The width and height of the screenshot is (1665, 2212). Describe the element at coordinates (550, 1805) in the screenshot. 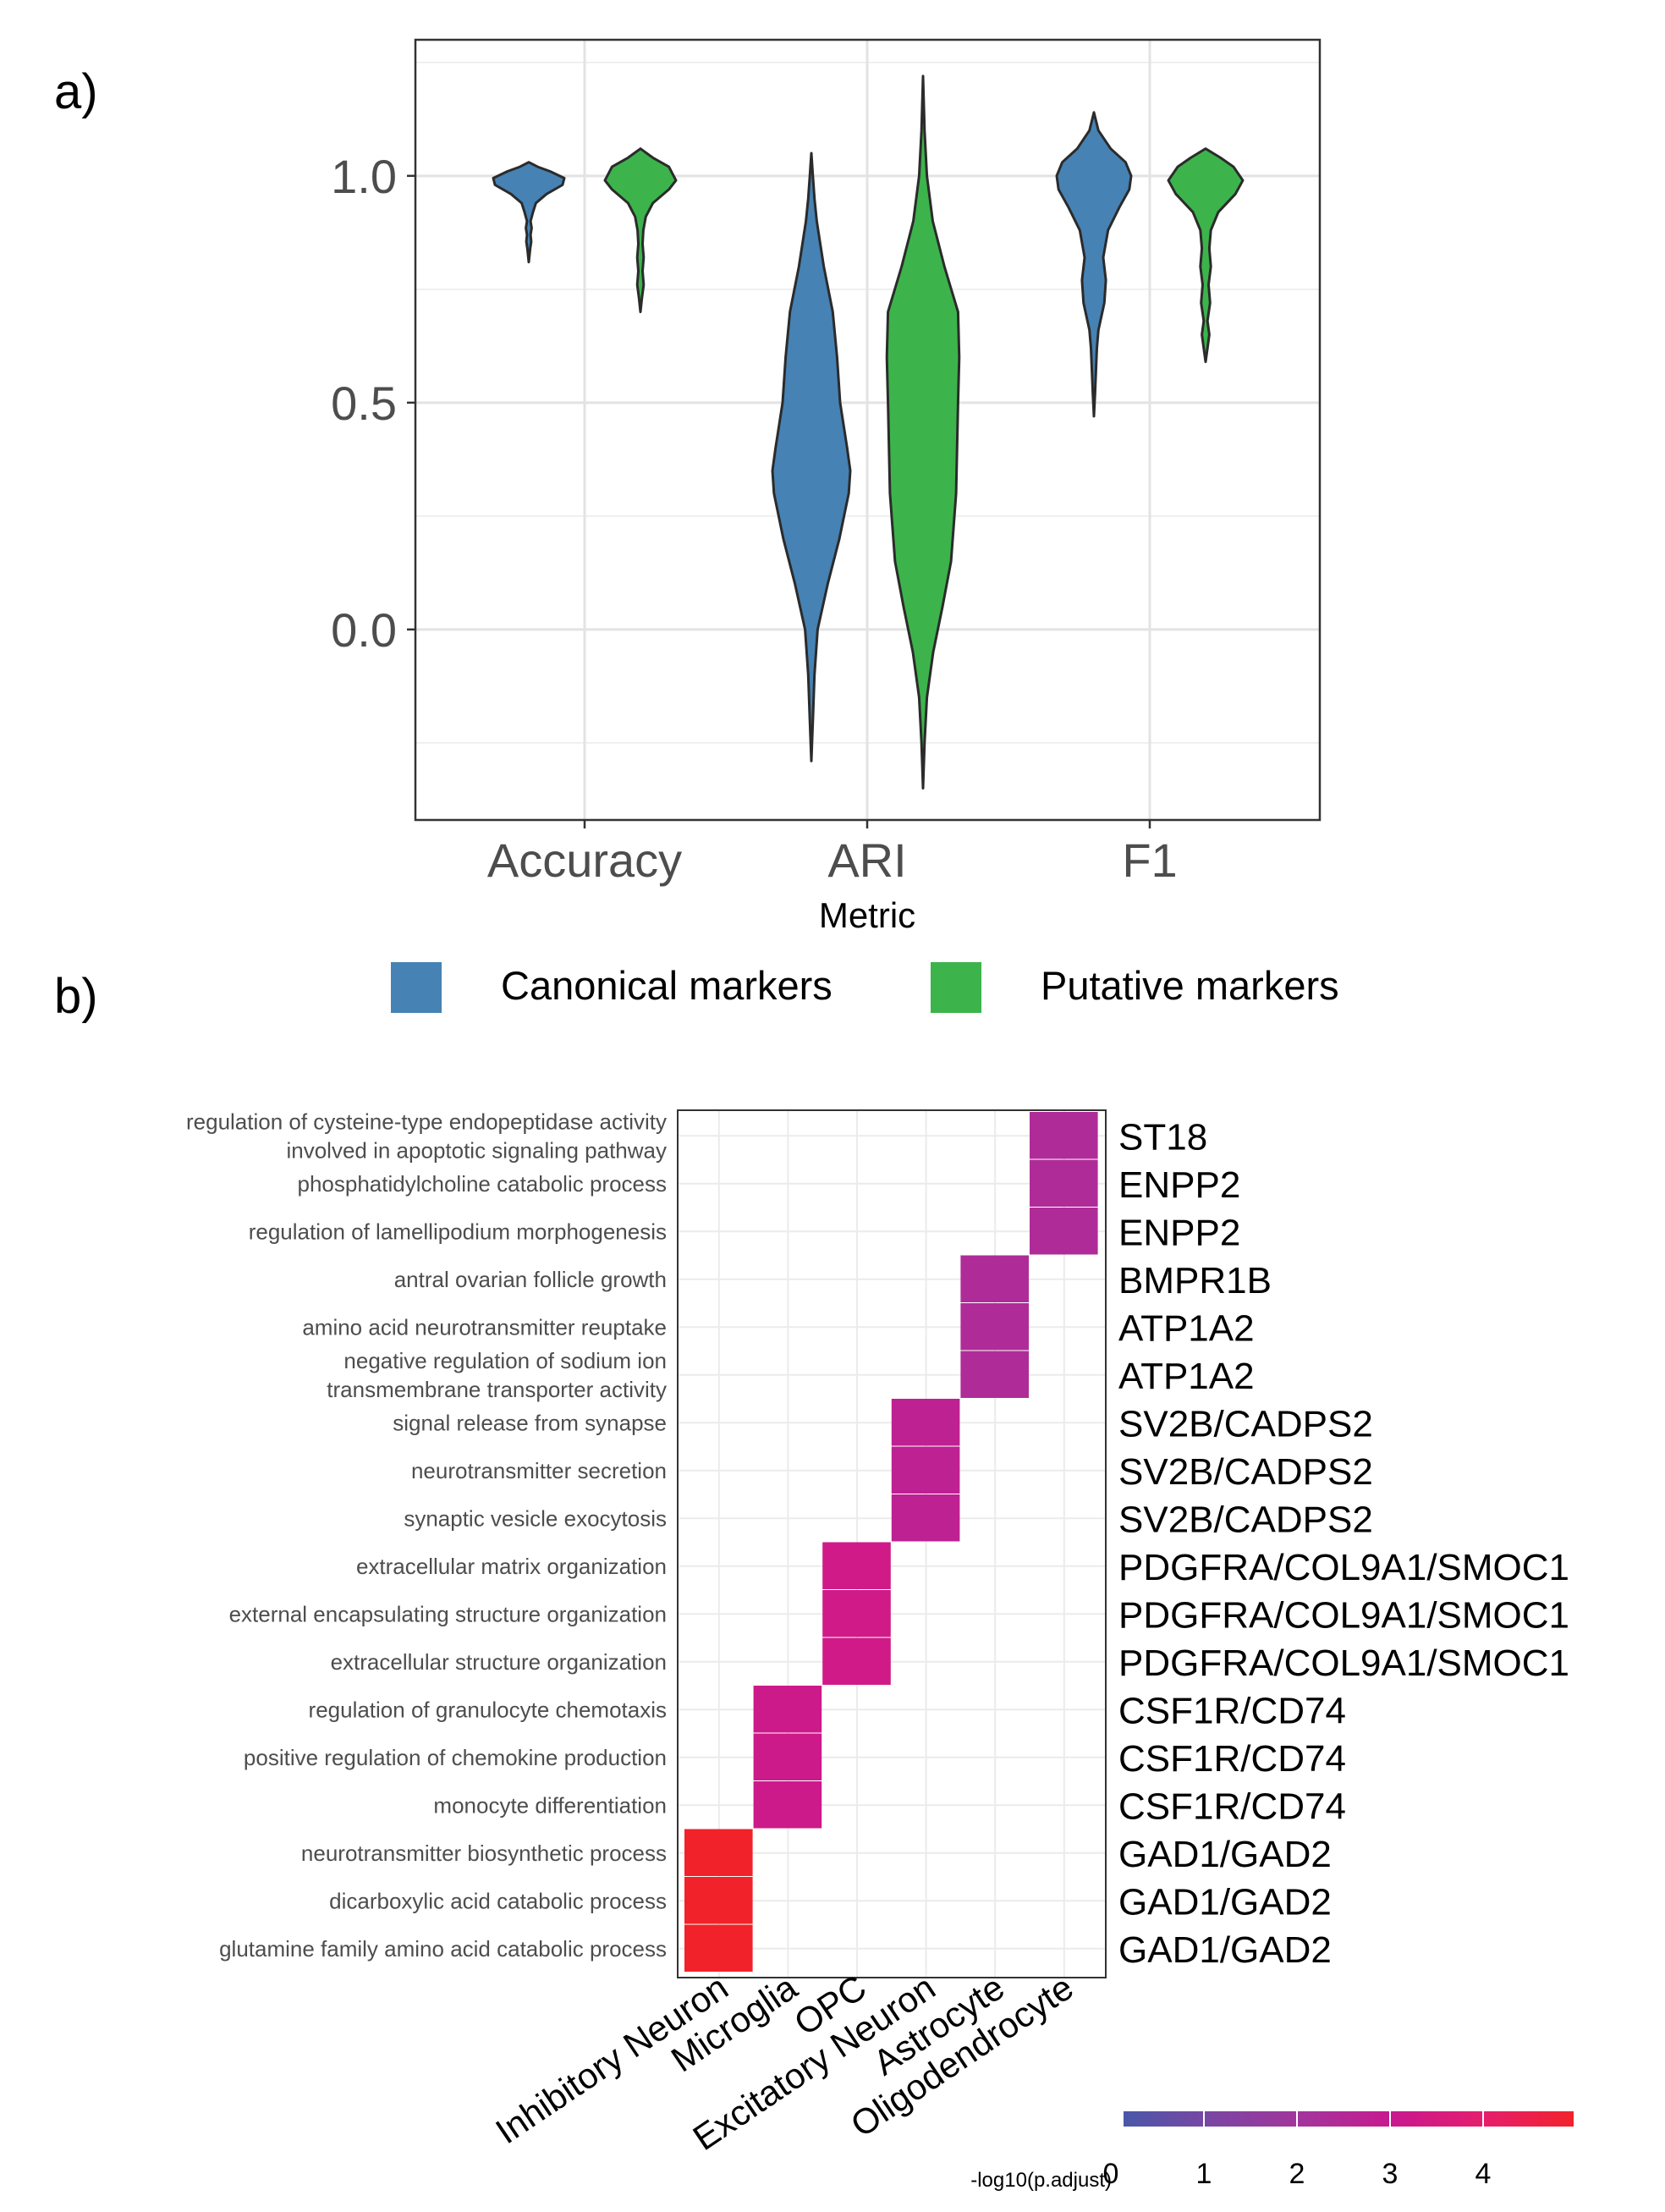

I see `go-term-label: monocyte differentiation` at that location.